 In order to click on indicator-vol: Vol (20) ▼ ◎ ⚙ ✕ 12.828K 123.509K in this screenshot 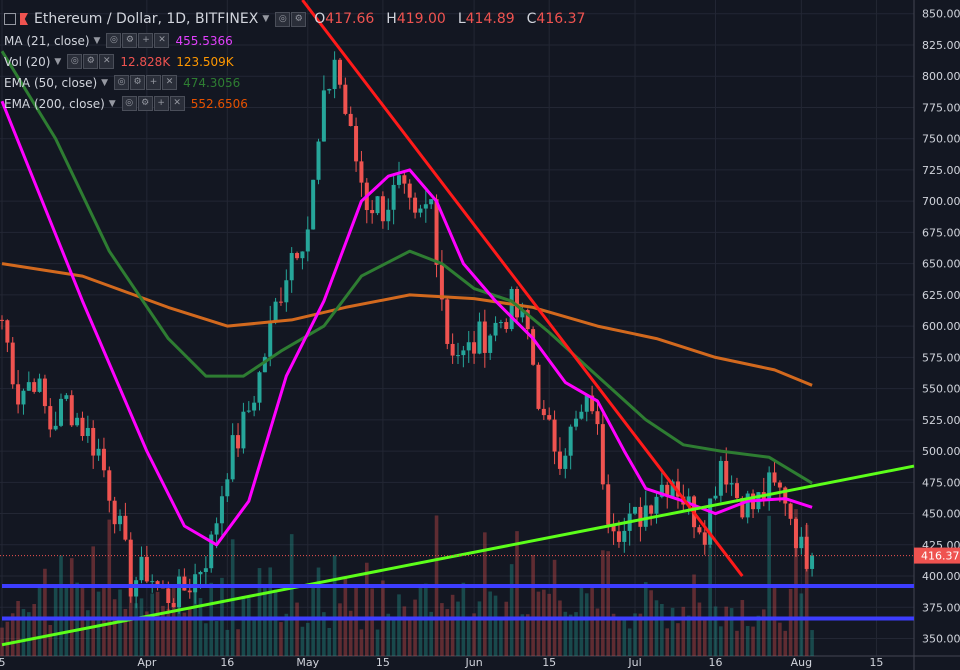, I will do `click(299, 61)`.